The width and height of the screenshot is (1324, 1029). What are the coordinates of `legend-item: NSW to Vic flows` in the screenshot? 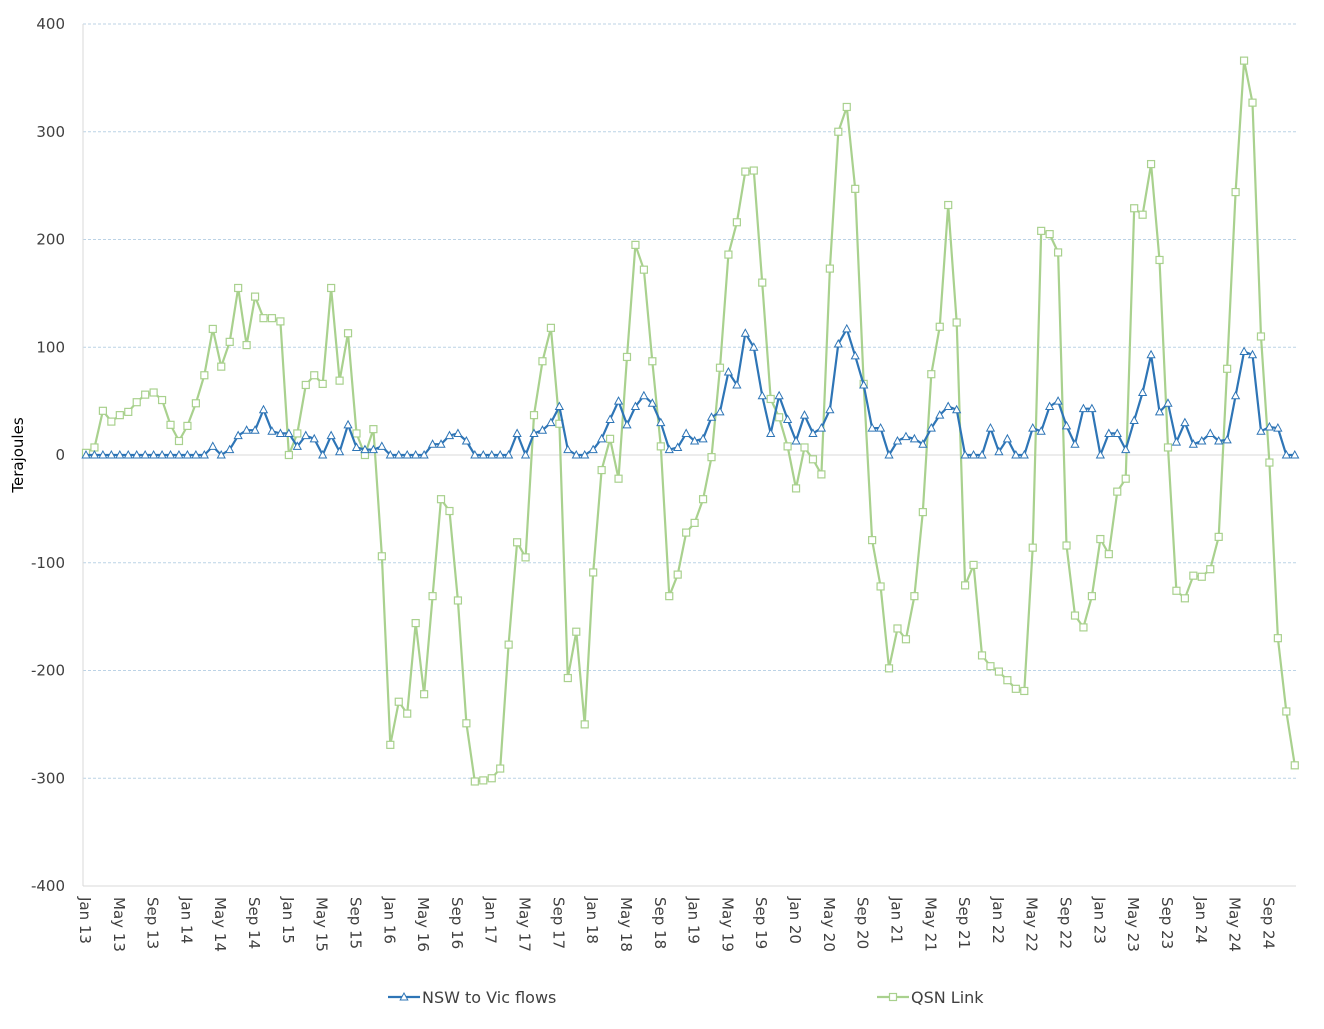 It's located at (472, 997).